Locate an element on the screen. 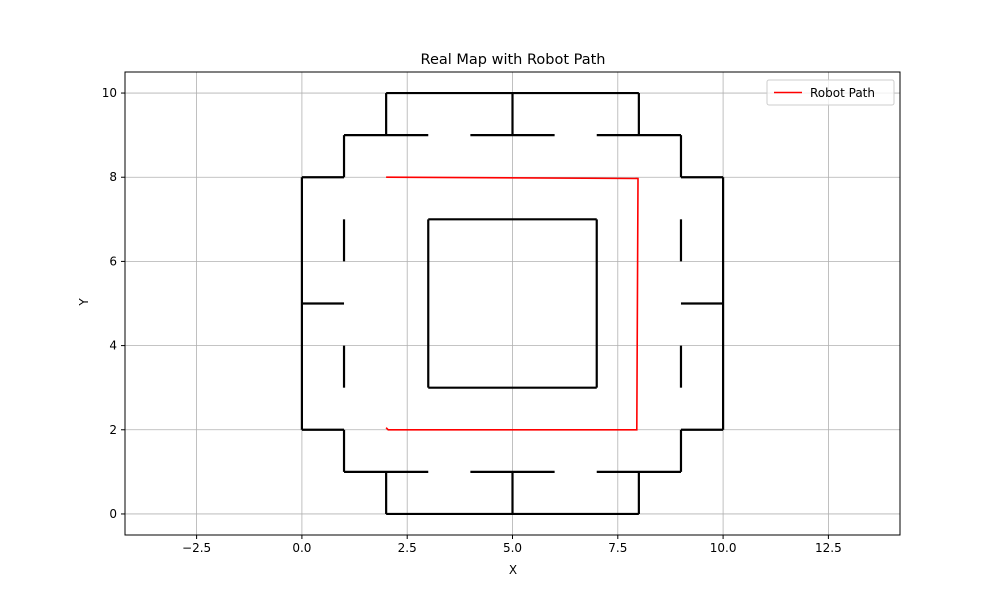 This screenshot has height=600, width=1000. y-tick-label: 4 is located at coordinates (113, 346).